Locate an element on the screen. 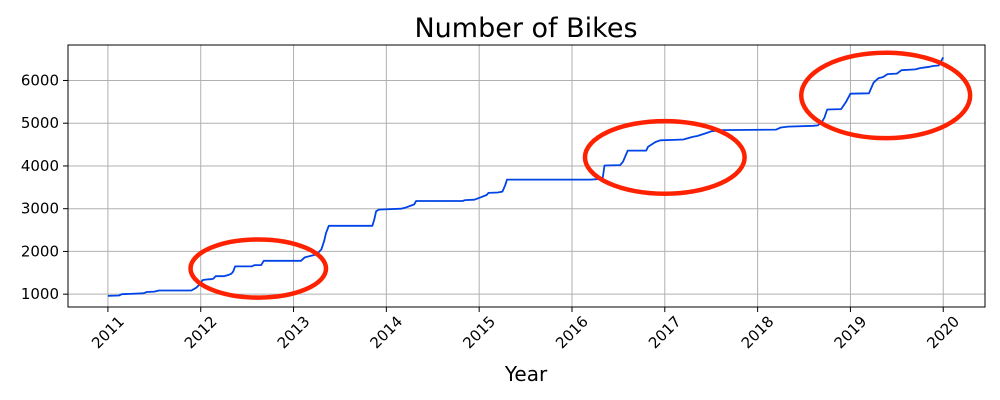 The width and height of the screenshot is (1000, 400). x-tick-label: 2015 is located at coordinates (479, 333).